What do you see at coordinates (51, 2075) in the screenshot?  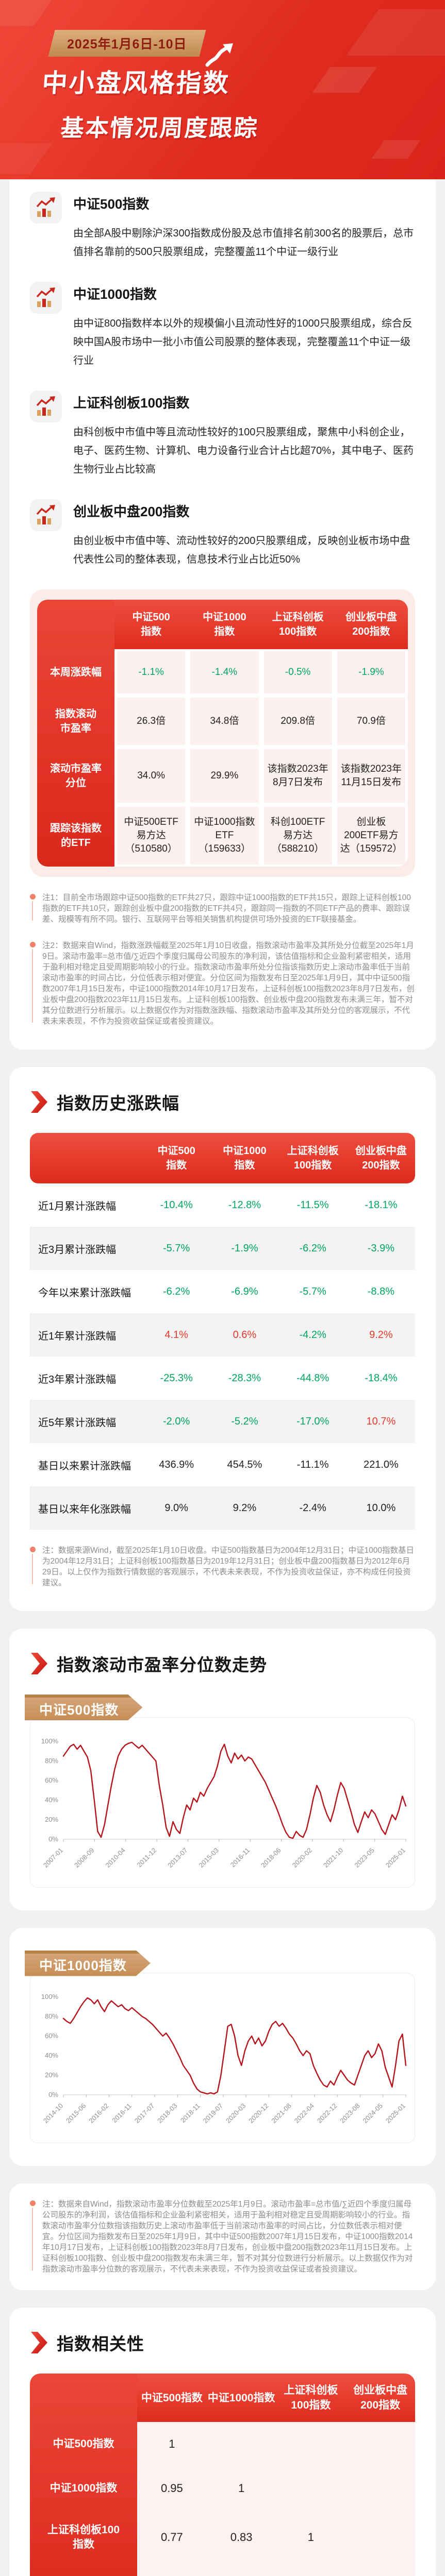 I see `svg-text: 20%` at bounding box center [51, 2075].